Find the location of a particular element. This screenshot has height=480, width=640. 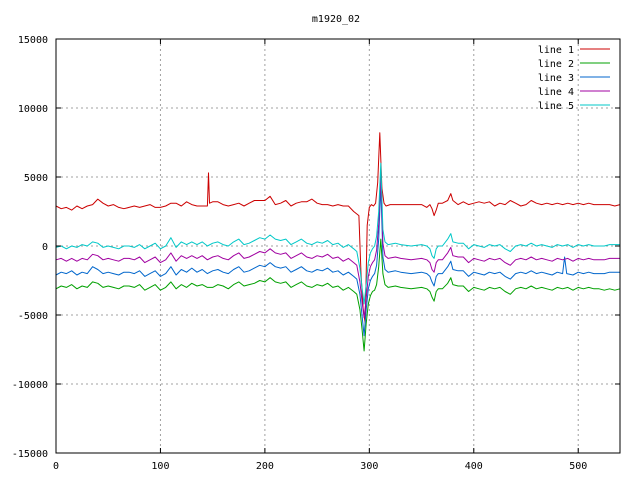

y-tick-label: 15000 is located at coordinates (33, 40).